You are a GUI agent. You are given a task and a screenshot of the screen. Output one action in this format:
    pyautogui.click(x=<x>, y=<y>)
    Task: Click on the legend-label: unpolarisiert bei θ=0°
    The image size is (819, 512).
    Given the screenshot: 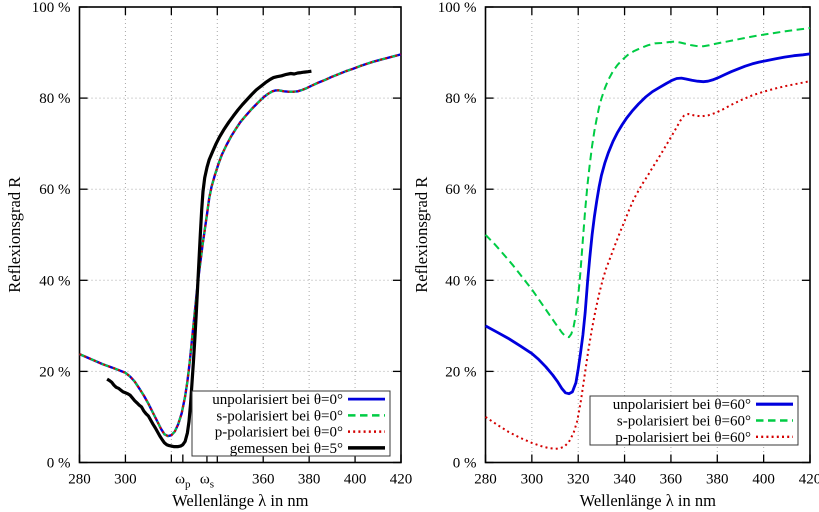 What is the action you would take?
    pyautogui.click(x=277, y=400)
    